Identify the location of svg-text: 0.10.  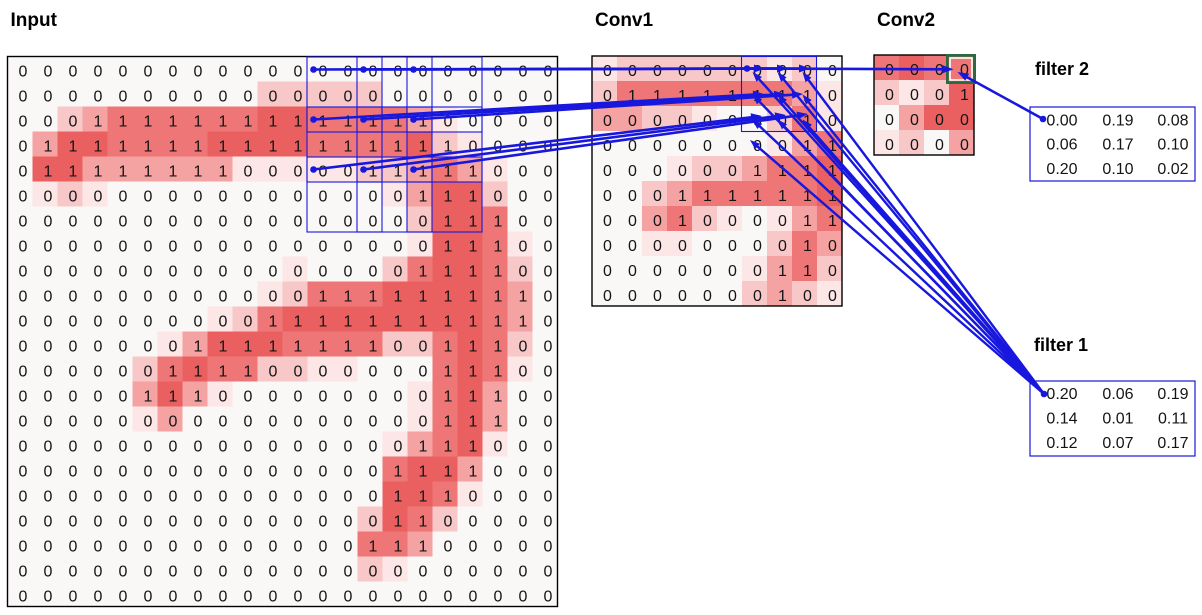
(1117, 169).